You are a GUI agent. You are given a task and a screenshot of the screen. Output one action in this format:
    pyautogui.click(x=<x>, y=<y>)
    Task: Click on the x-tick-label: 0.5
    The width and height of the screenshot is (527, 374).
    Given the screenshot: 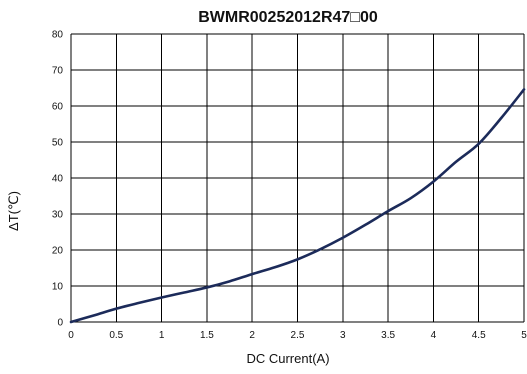 What is the action you would take?
    pyautogui.click(x=116, y=335)
    